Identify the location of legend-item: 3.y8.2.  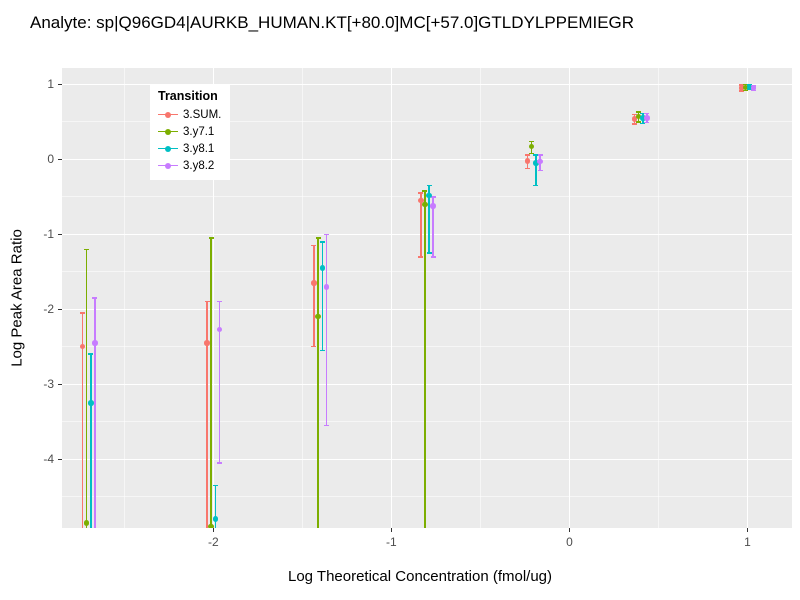
(189, 165).